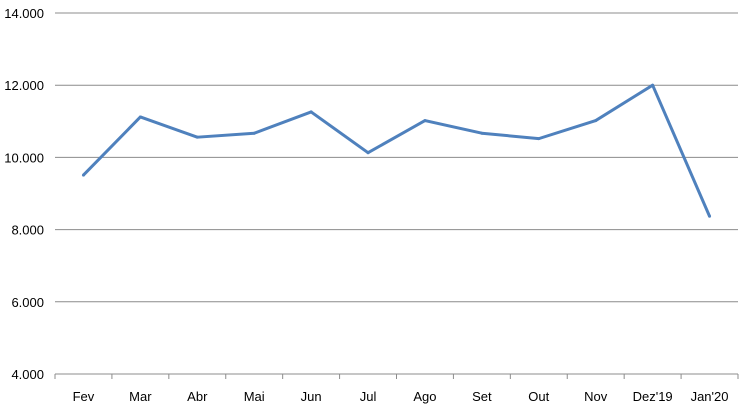  What do you see at coordinates (24, 157) in the screenshot?
I see `y-tick-label: 10.000` at bounding box center [24, 157].